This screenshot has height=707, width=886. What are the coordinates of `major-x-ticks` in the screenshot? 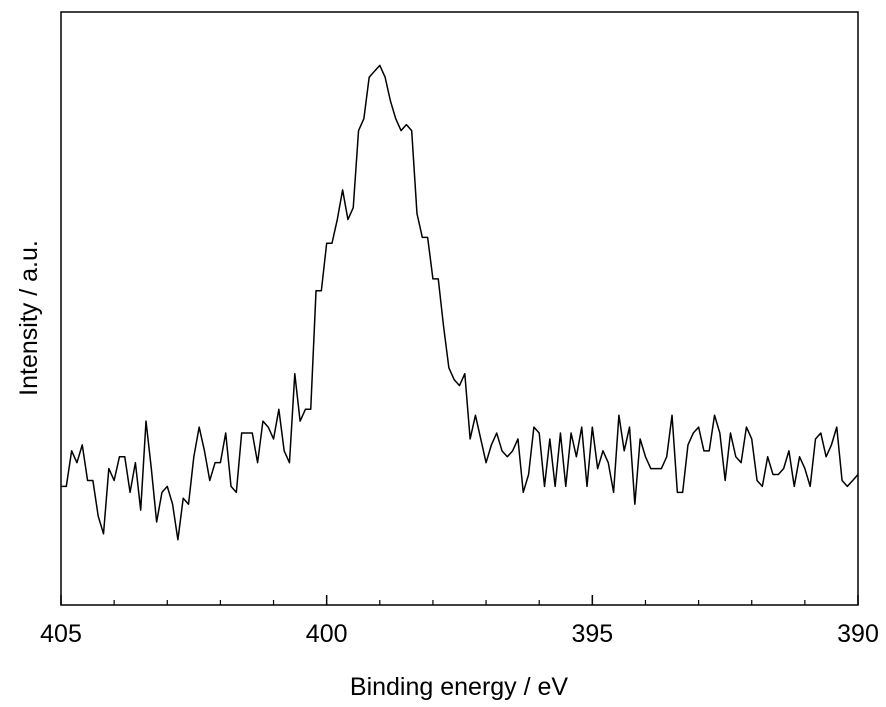 It's located at (459, 600).